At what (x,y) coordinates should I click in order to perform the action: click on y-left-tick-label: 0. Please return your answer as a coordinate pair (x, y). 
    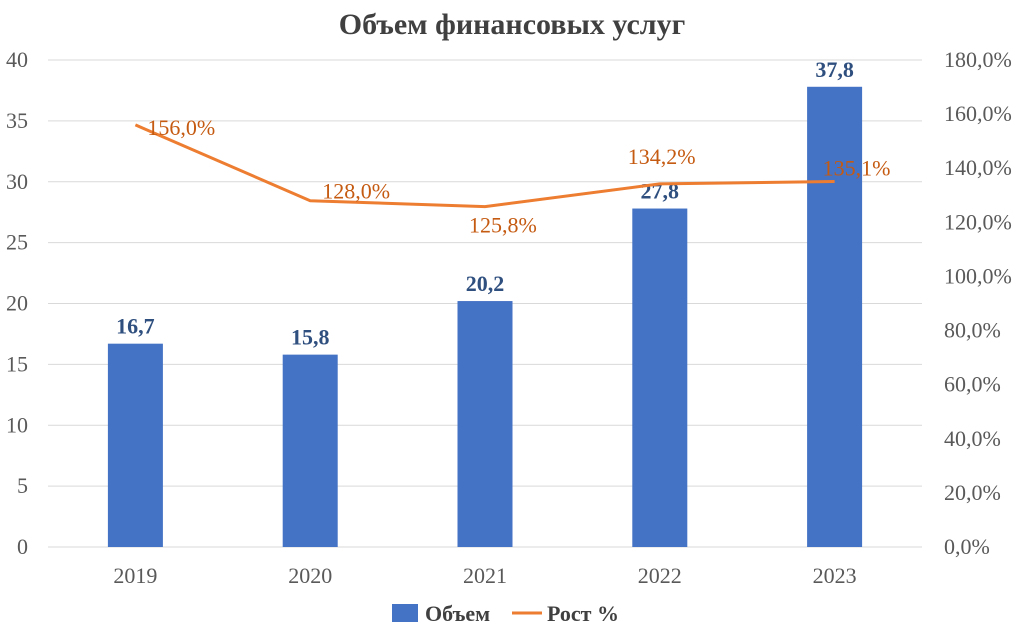
    Looking at the image, I should click on (22, 546).